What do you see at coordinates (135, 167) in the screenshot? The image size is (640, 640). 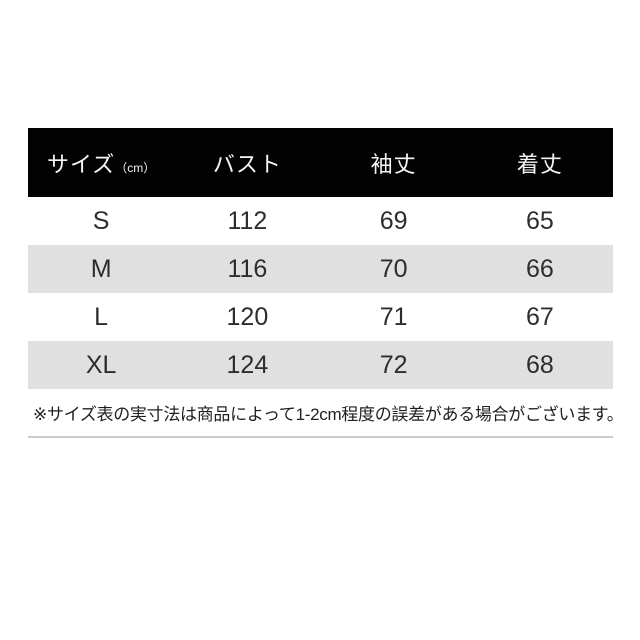 I see `size-unit-label: （cm）` at bounding box center [135, 167].